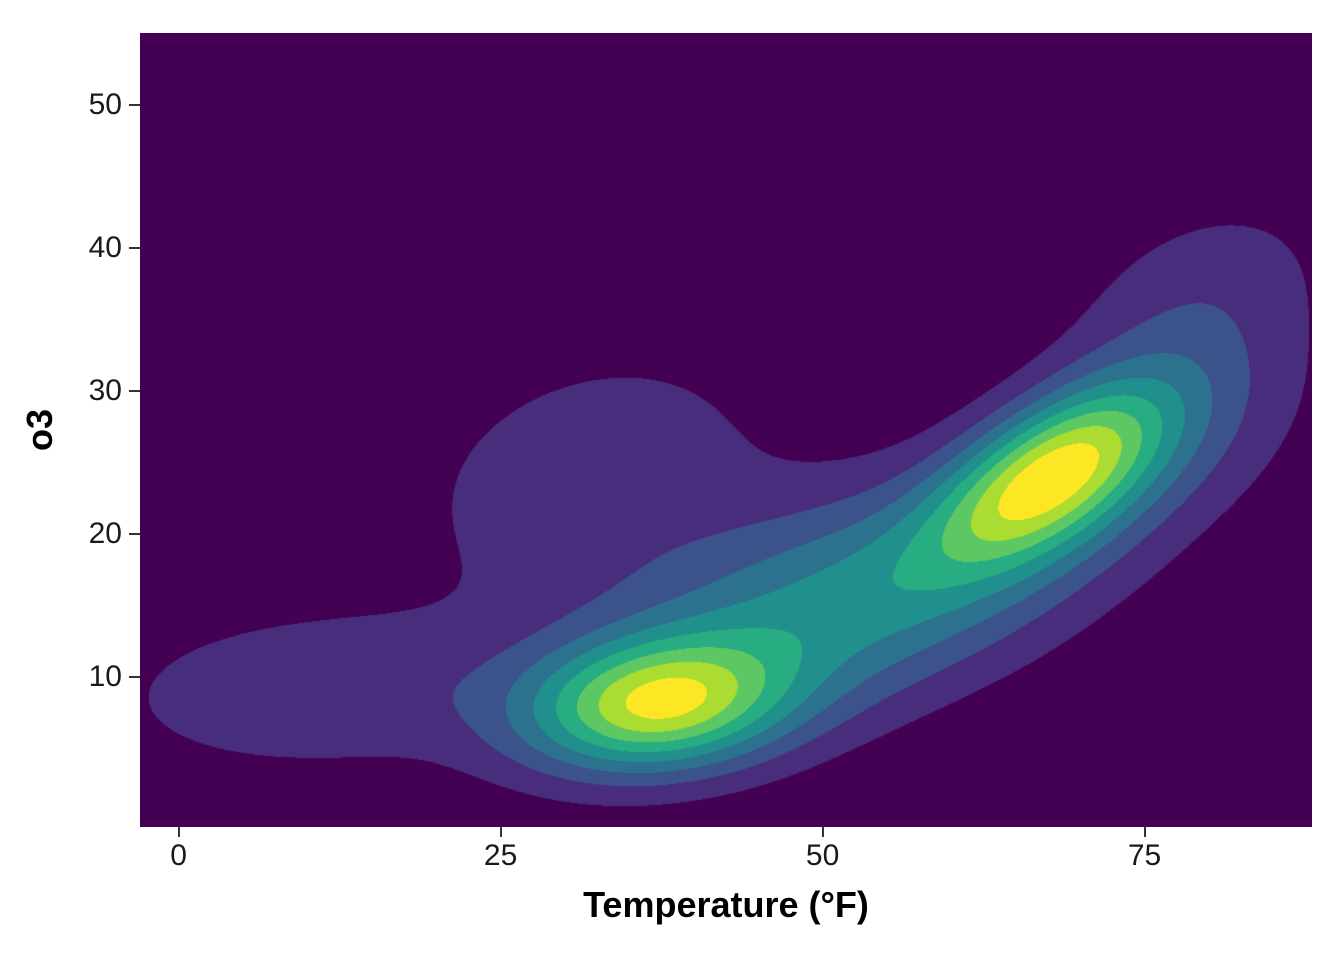  Describe the element at coordinates (105, 676) in the screenshot. I see `y-tick-label: 10` at that location.